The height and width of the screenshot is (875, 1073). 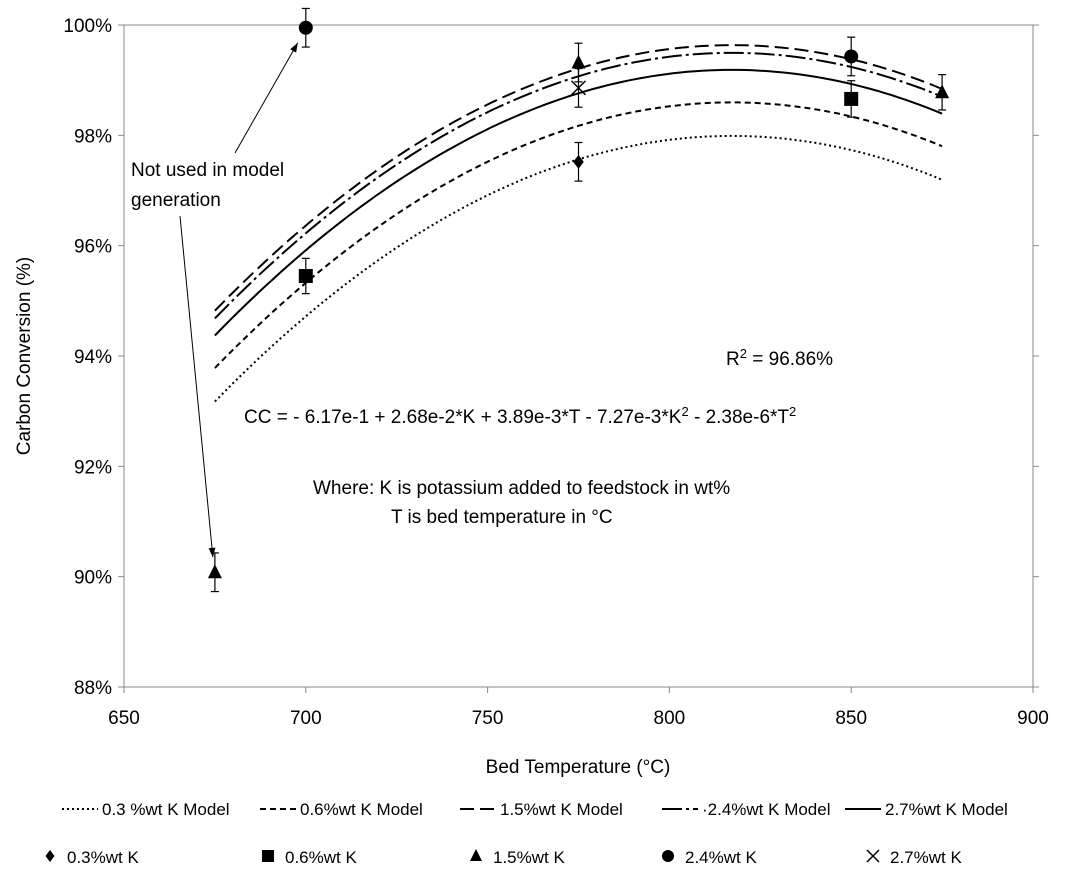 What do you see at coordinates (670, 718) in the screenshot?
I see `x-tick-label: 800` at bounding box center [670, 718].